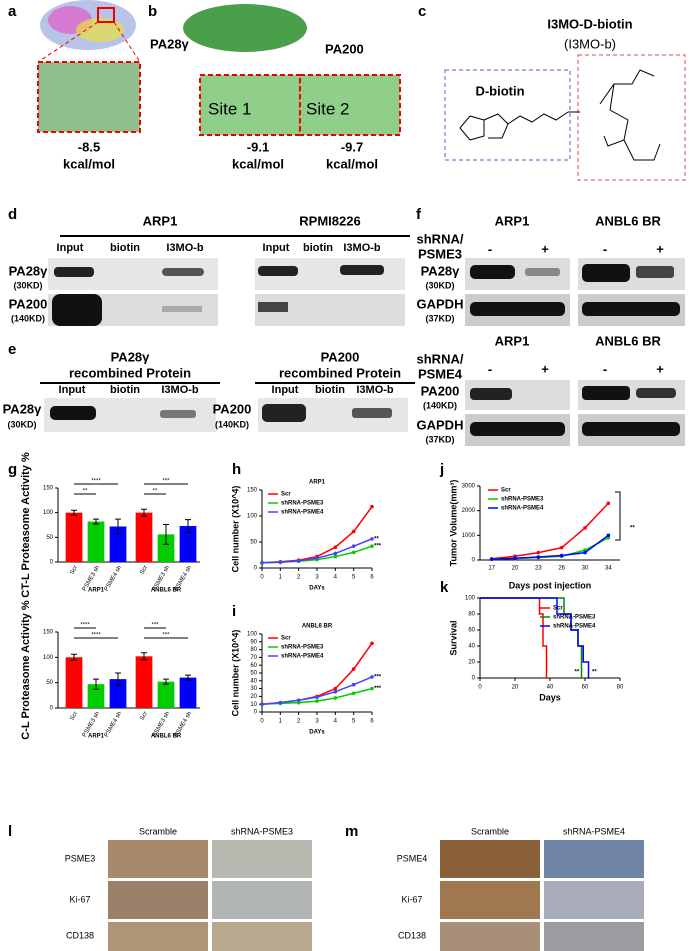  Describe the element at coordinates (229, 108) in the screenshot. I see `site-label: Site 1` at that location.